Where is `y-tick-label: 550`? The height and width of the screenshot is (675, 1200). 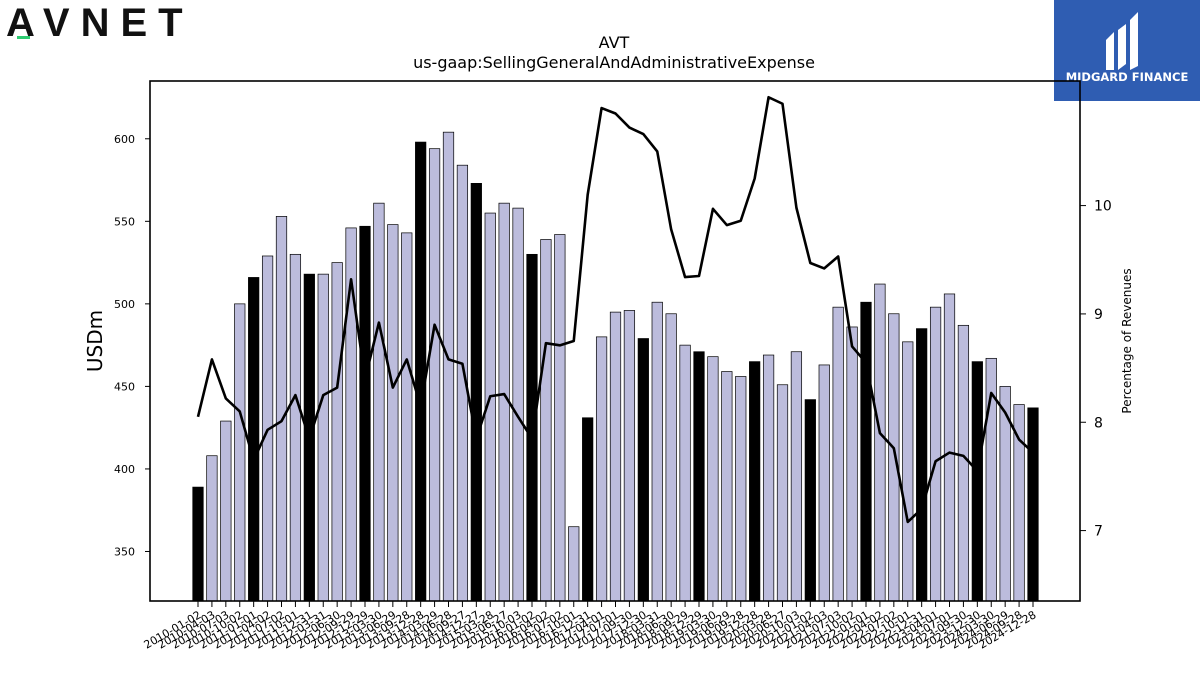 y-tick-label: 550 is located at coordinates (124, 221).